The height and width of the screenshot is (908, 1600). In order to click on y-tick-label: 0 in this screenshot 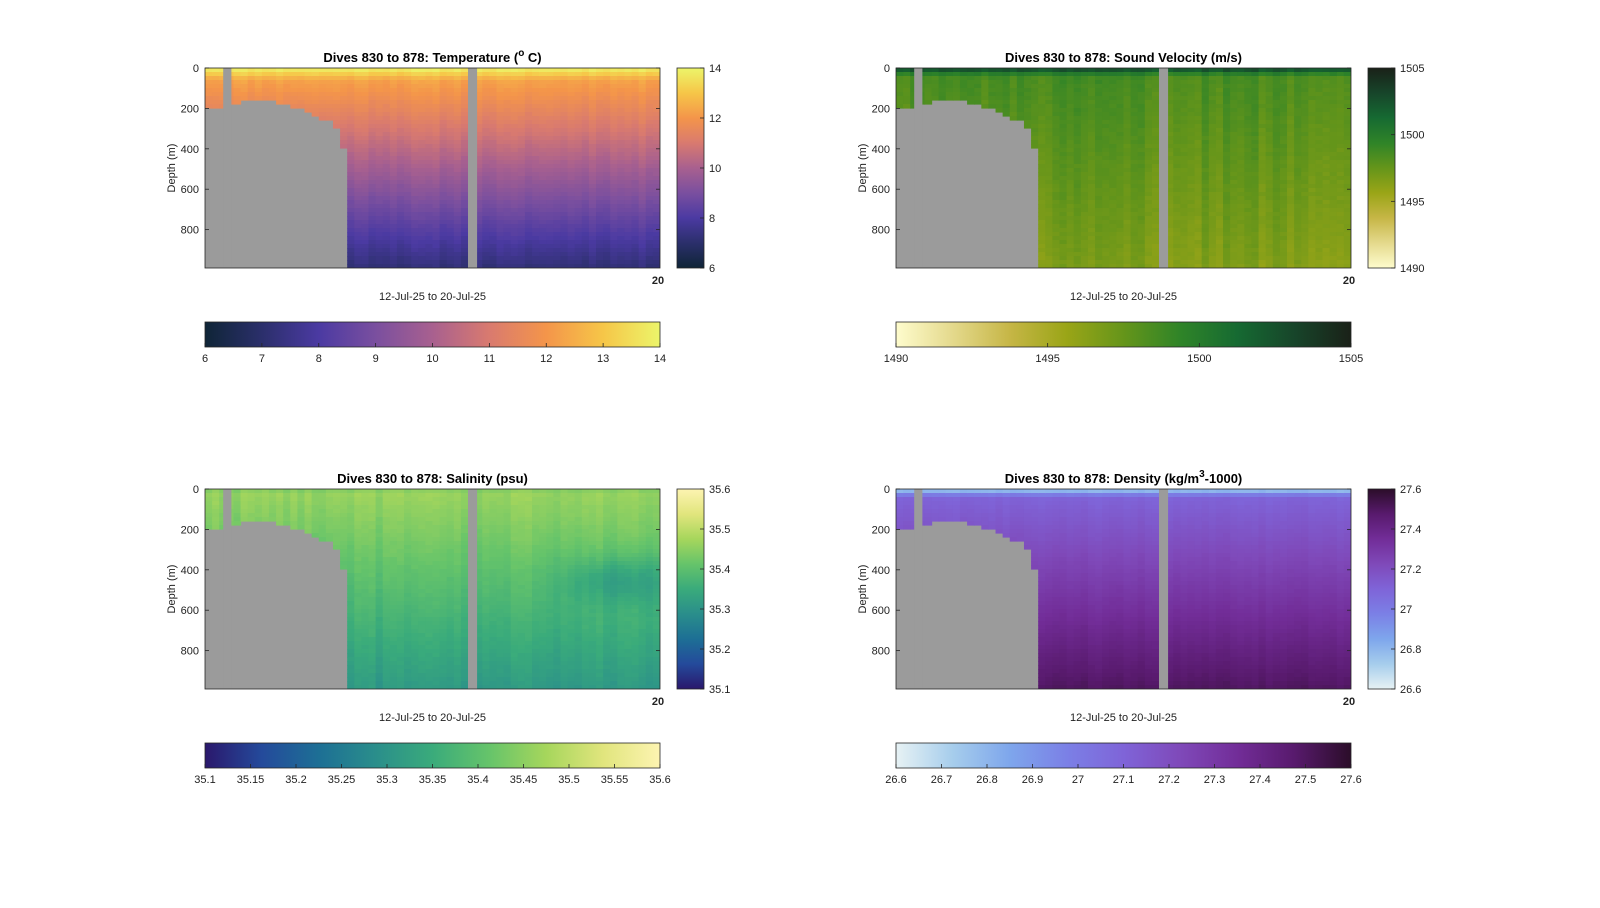, I will do `click(887, 69)`.